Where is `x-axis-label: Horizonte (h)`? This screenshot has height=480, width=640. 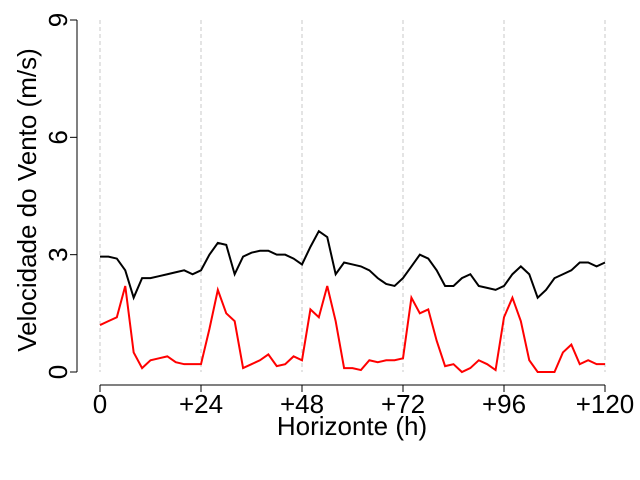 x-axis-label: Horizonte (h) is located at coordinates (352, 426).